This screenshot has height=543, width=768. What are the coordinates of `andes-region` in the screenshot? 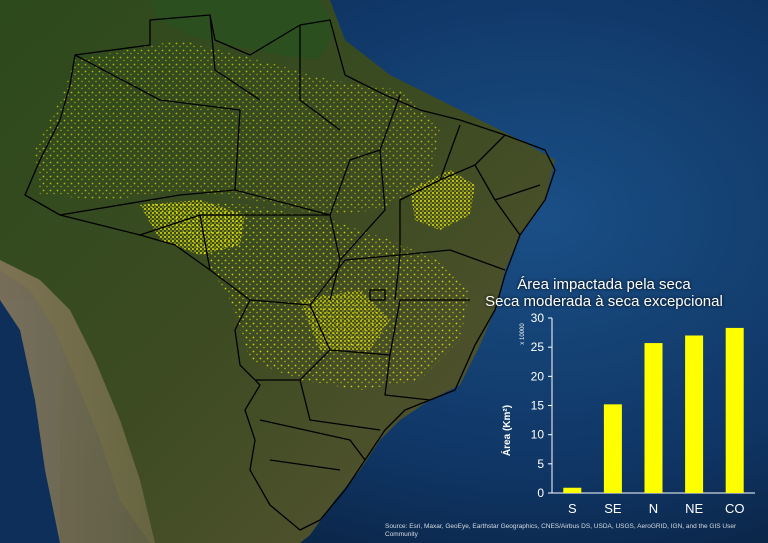 It's located at (77, 401).